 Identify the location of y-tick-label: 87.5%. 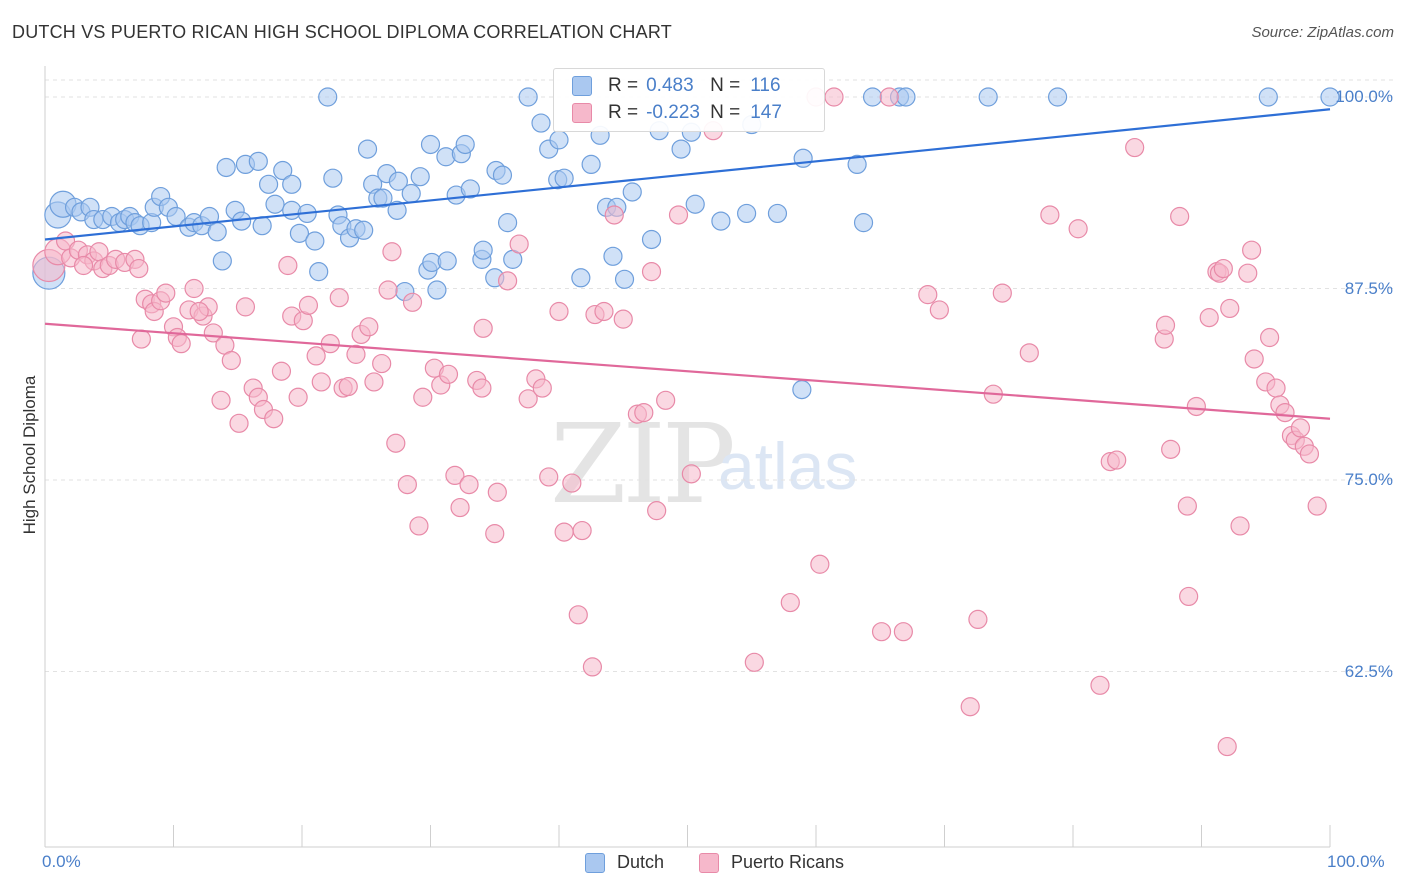
(1368, 288).